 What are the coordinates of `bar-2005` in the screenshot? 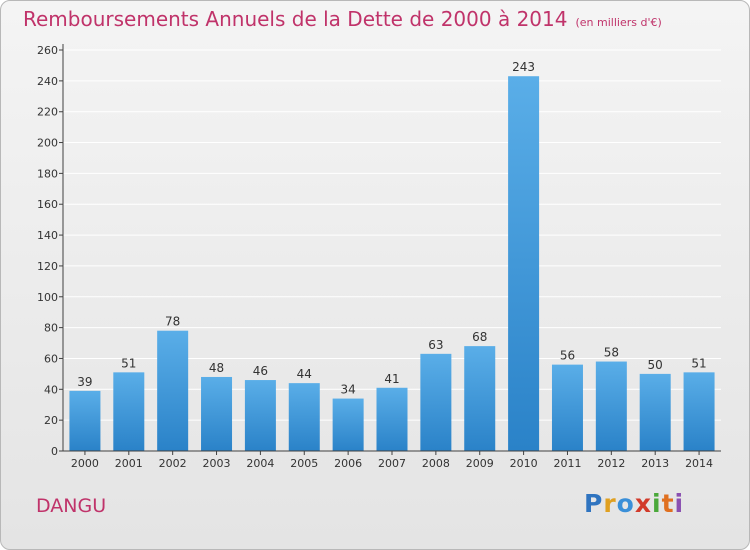 It's located at (304, 417).